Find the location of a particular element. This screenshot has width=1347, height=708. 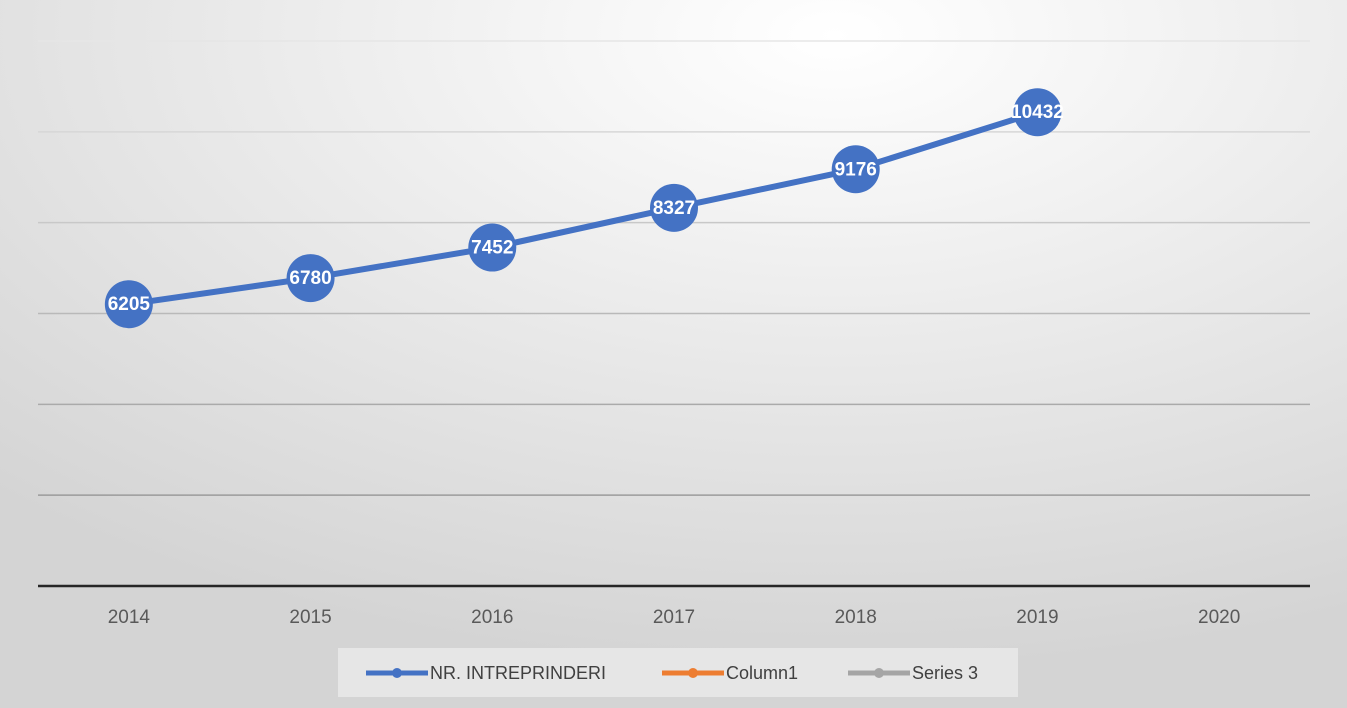

data-label: 9176 is located at coordinates (856, 169).